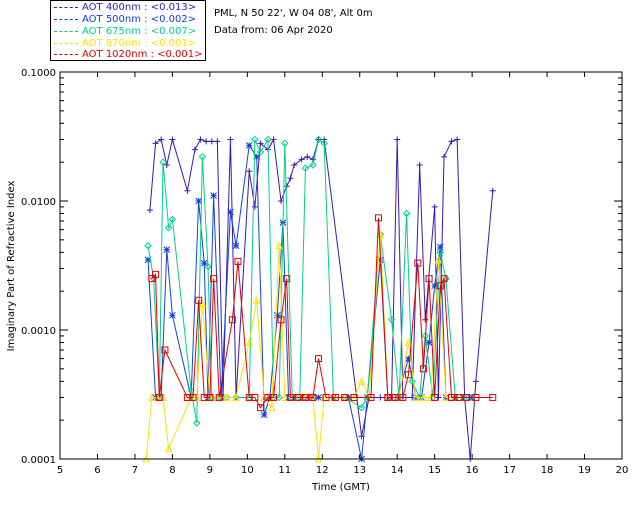 The width and height of the screenshot is (640, 512). I want to click on x-tick-label: 12, so click(322, 470).